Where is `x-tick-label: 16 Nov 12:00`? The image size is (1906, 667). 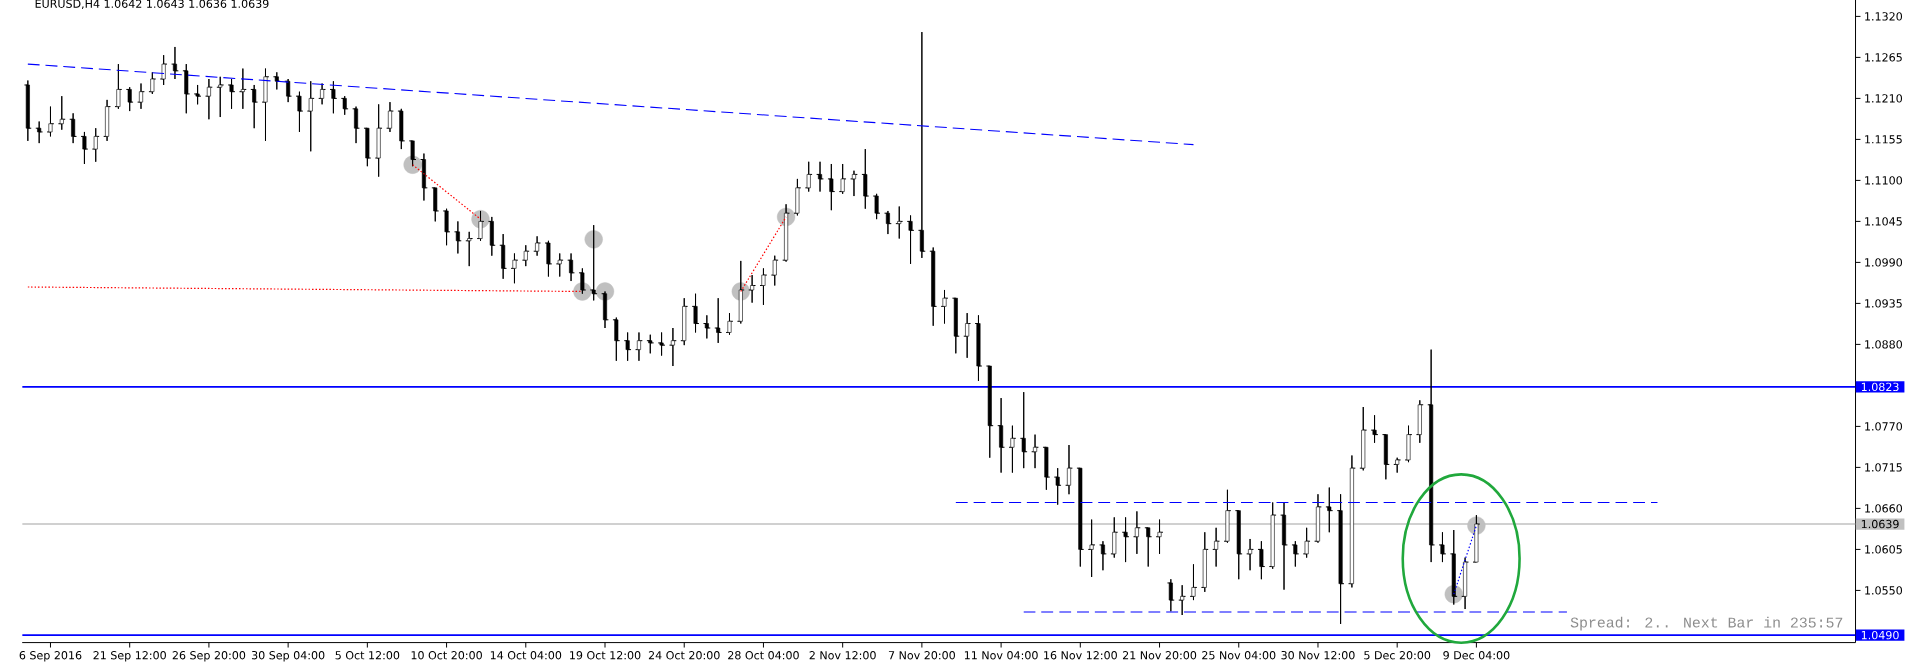 x-tick-label: 16 Nov 12:00 is located at coordinates (1080, 655).